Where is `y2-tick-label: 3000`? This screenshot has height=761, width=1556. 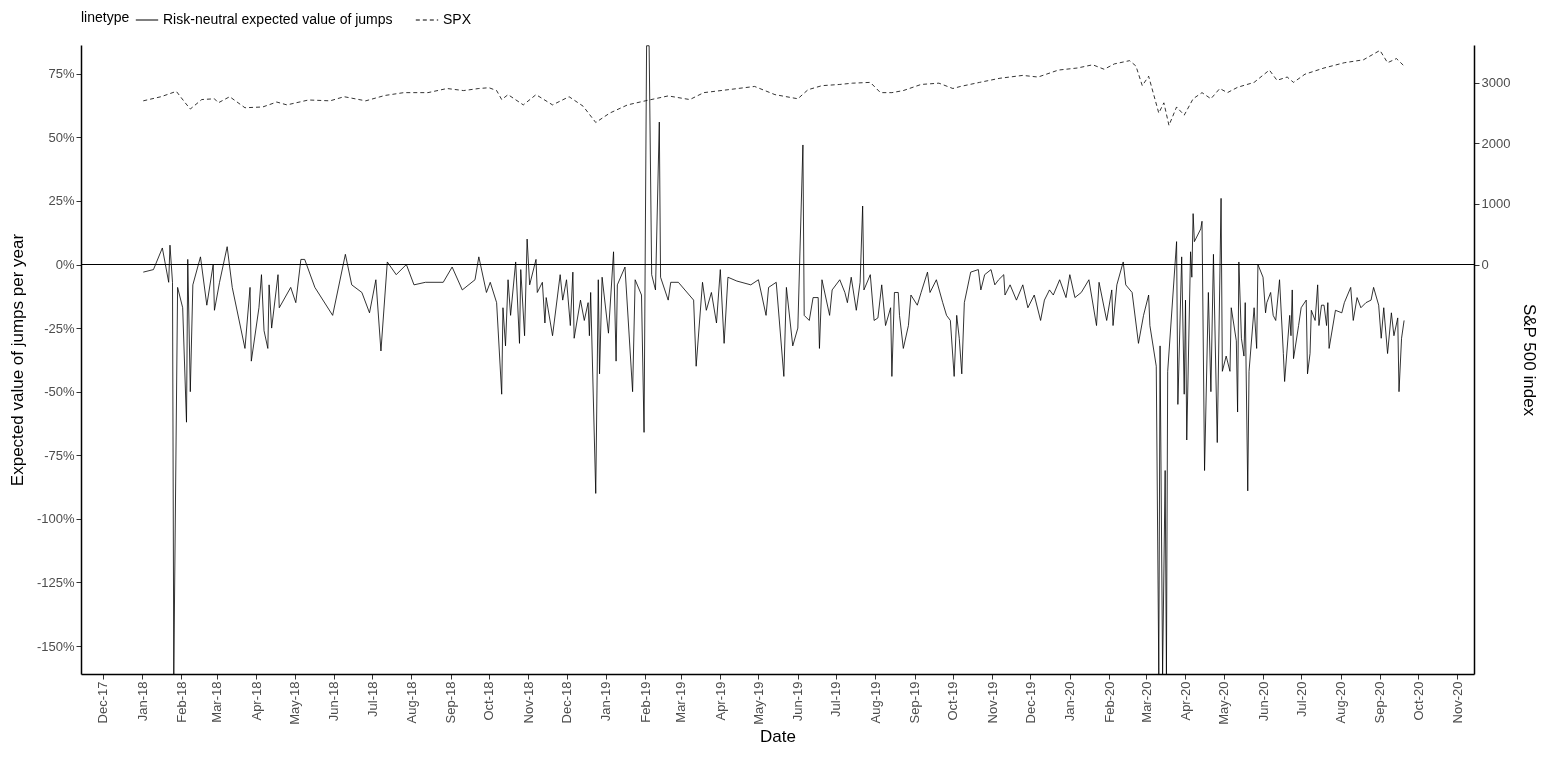
y2-tick-label: 3000 is located at coordinates (1496, 83).